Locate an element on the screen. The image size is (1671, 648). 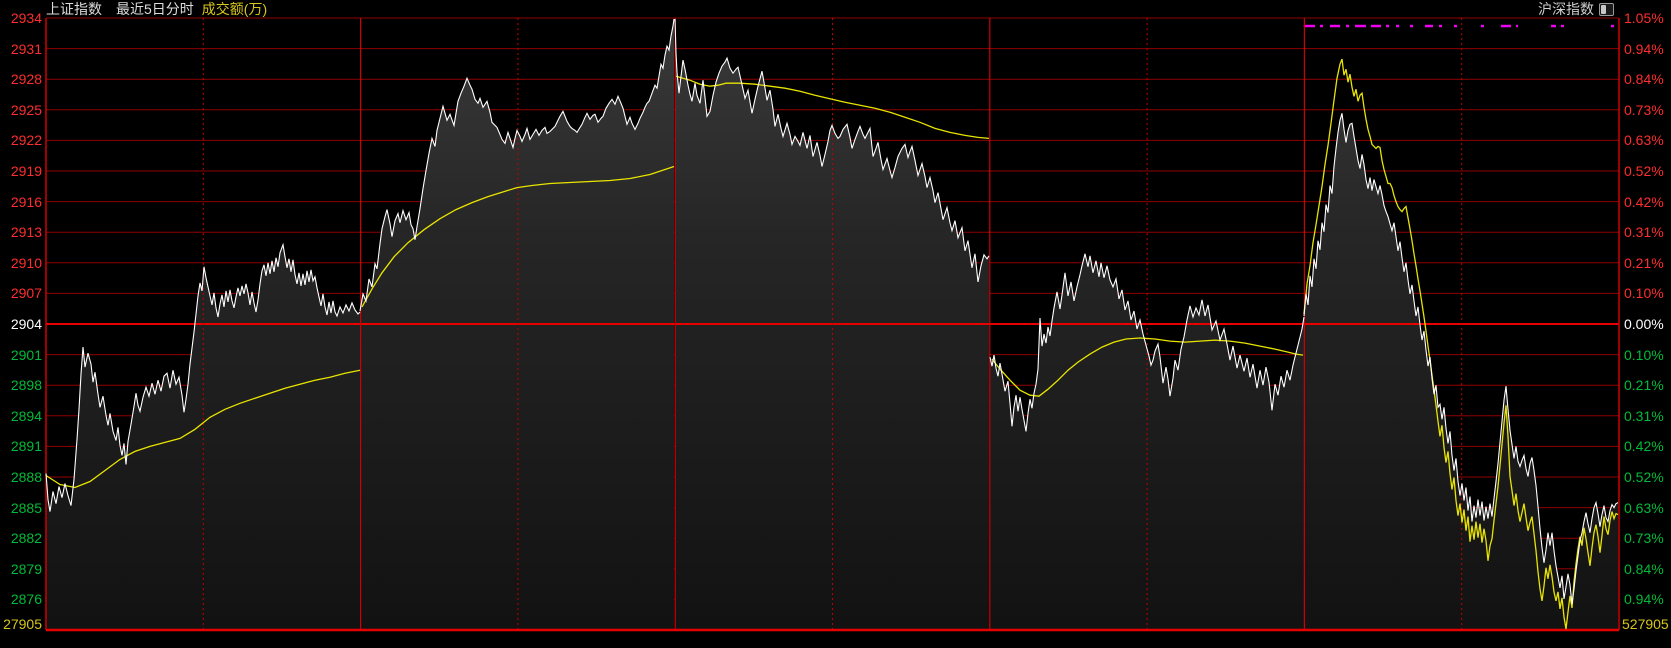
price-tick-label: 2913 is located at coordinates (26, 232).